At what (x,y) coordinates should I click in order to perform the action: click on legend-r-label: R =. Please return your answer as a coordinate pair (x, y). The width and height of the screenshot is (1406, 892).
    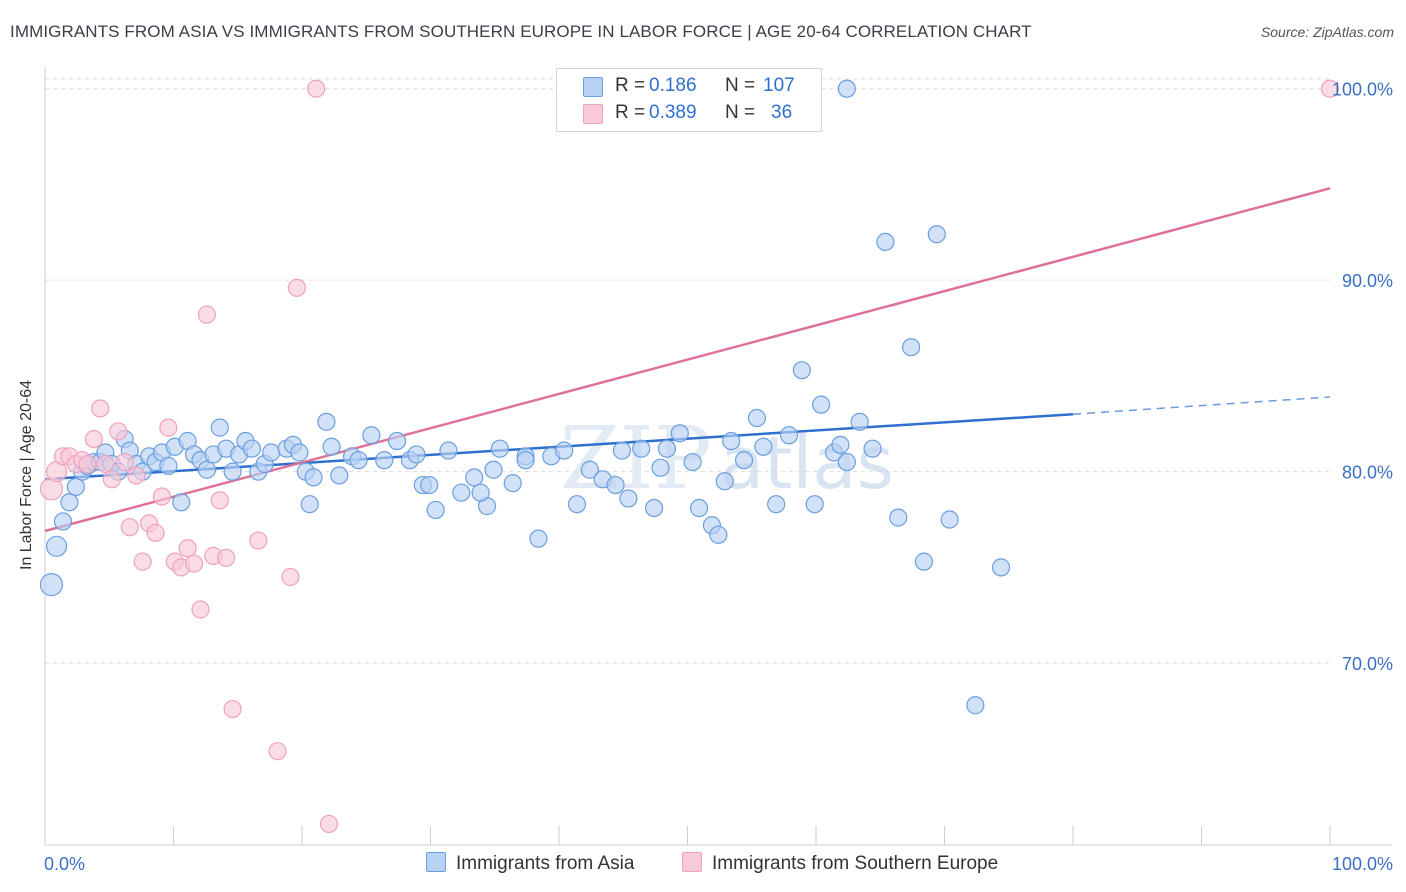
    Looking at the image, I should click on (630, 85).